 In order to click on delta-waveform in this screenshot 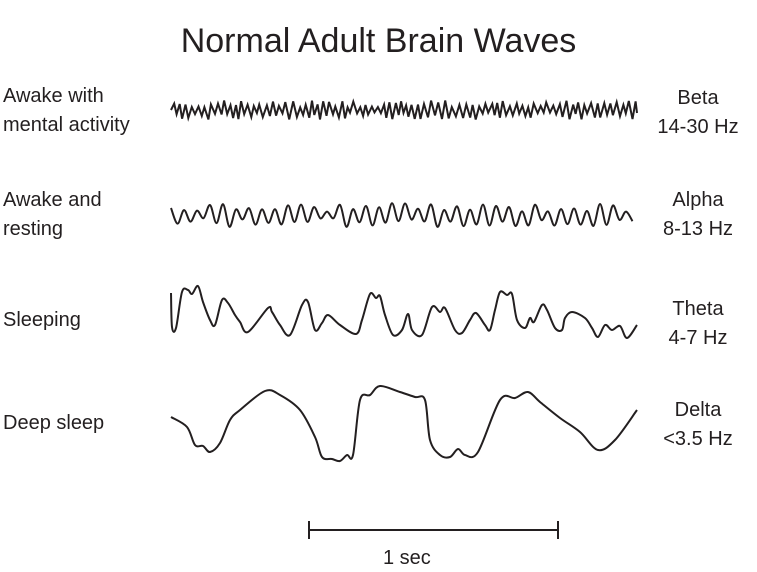, I will do `click(404, 423)`.